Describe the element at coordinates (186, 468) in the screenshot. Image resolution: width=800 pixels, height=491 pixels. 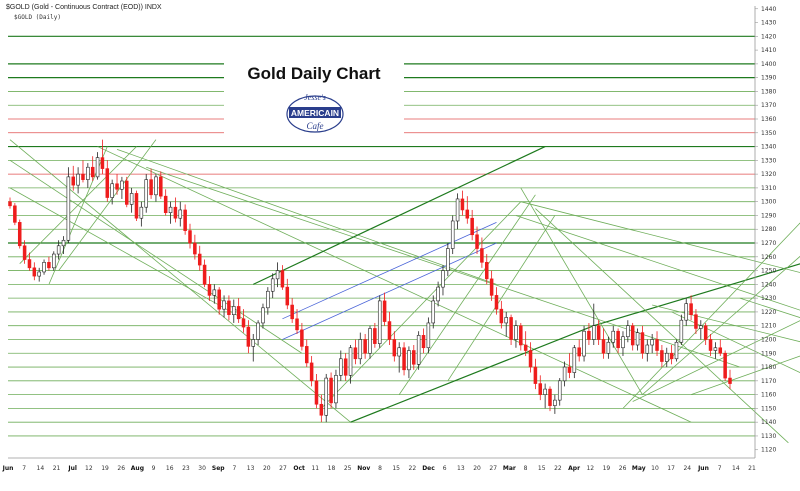
I see `x-tick-label: 23` at that location.